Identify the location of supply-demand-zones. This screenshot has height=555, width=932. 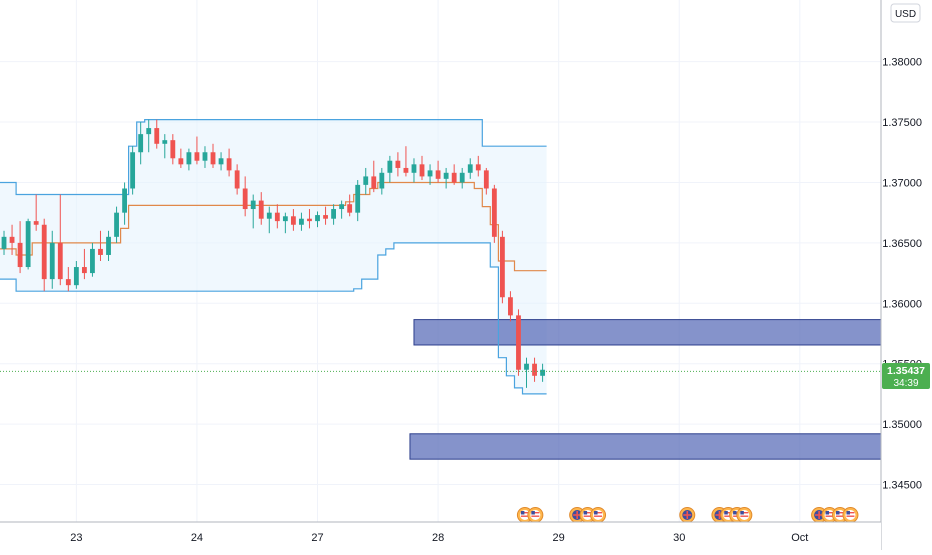
(645, 389).